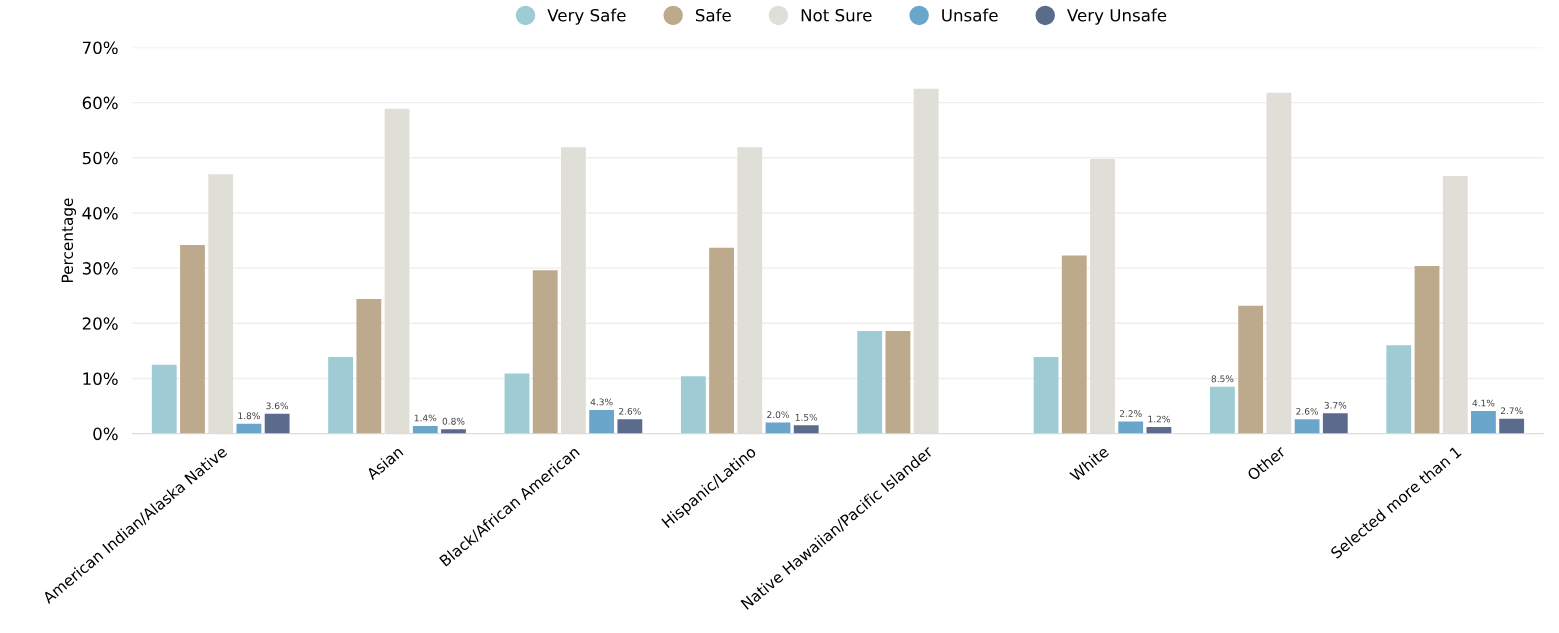  Describe the element at coordinates (277, 406) in the screenshot. I see `data-label: 3.6%` at that location.